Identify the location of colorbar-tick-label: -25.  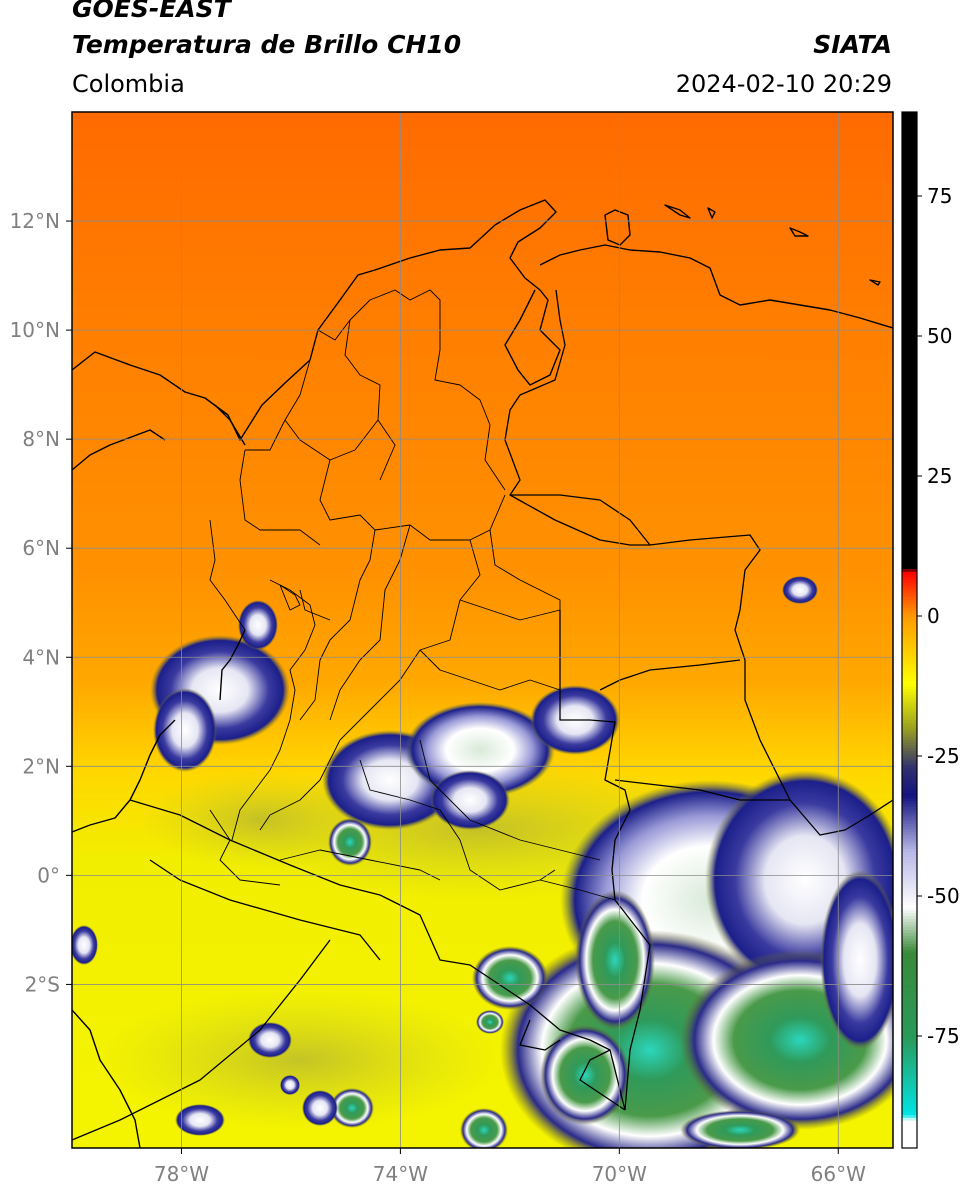
(943, 756).